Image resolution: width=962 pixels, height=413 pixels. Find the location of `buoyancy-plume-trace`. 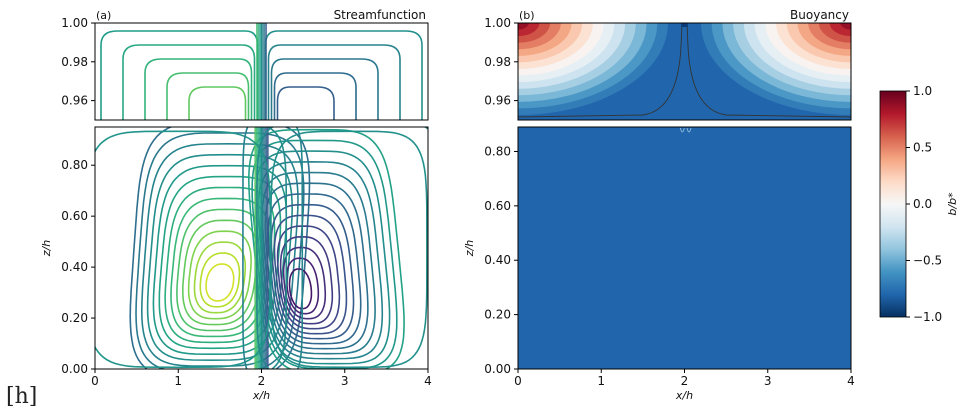

buoyancy-plume-trace is located at coordinates (685, 130).